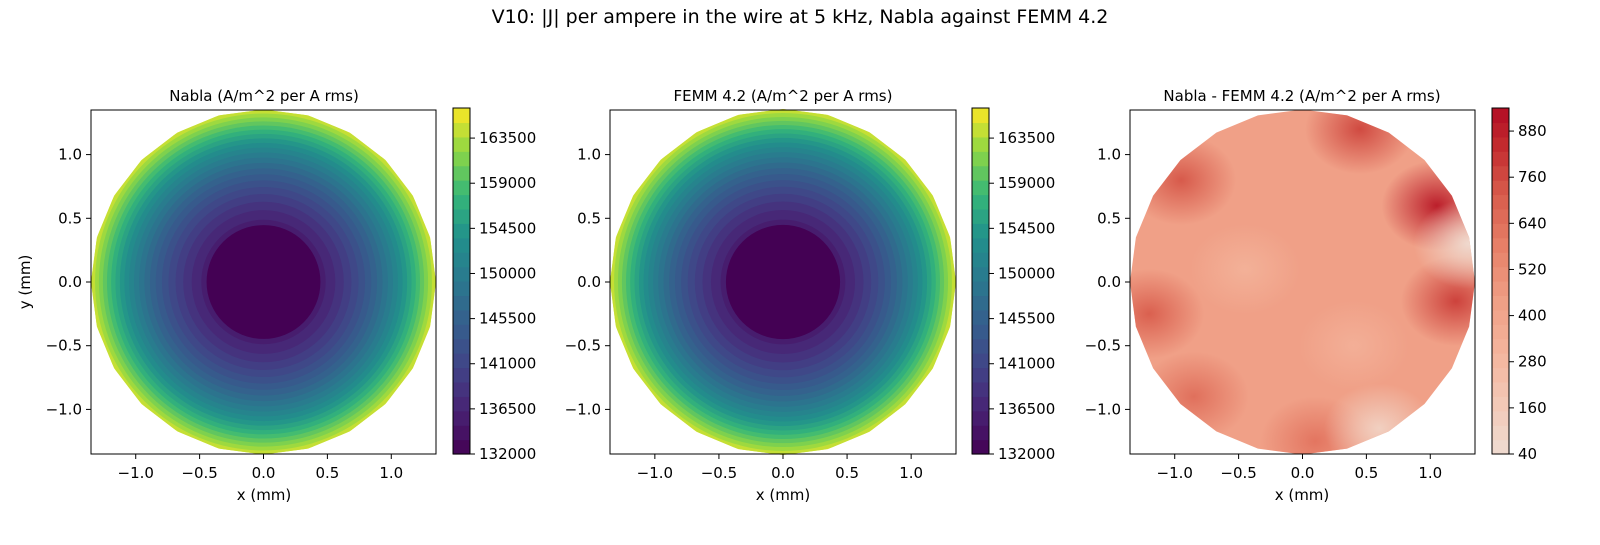 The height and width of the screenshot is (545, 1600). What do you see at coordinates (70, 218) in the screenshot?
I see `y-tick-label: 0.5` at bounding box center [70, 218].